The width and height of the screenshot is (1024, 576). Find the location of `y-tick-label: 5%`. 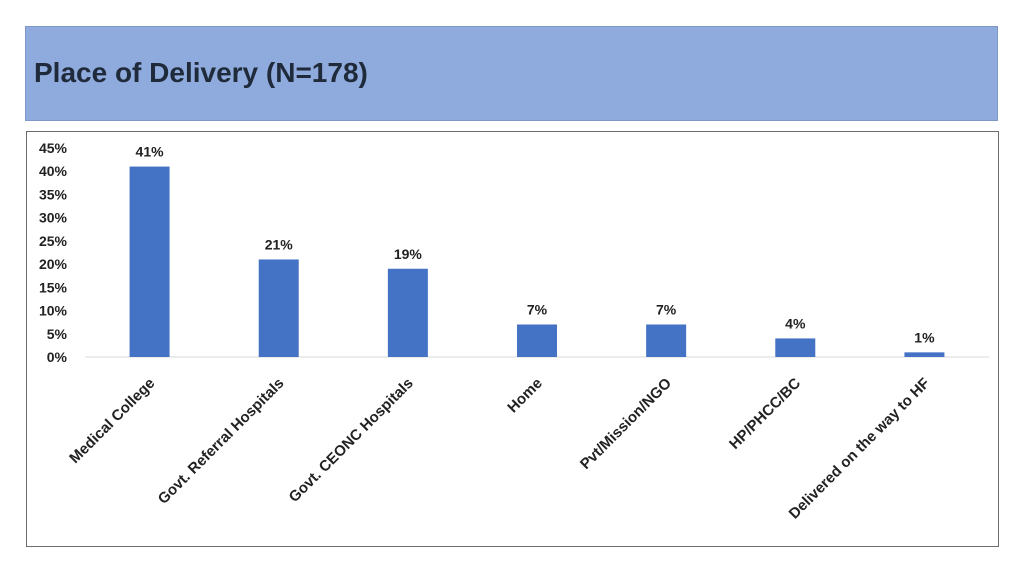

y-tick-label: 5% is located at coordinates (57, 334).